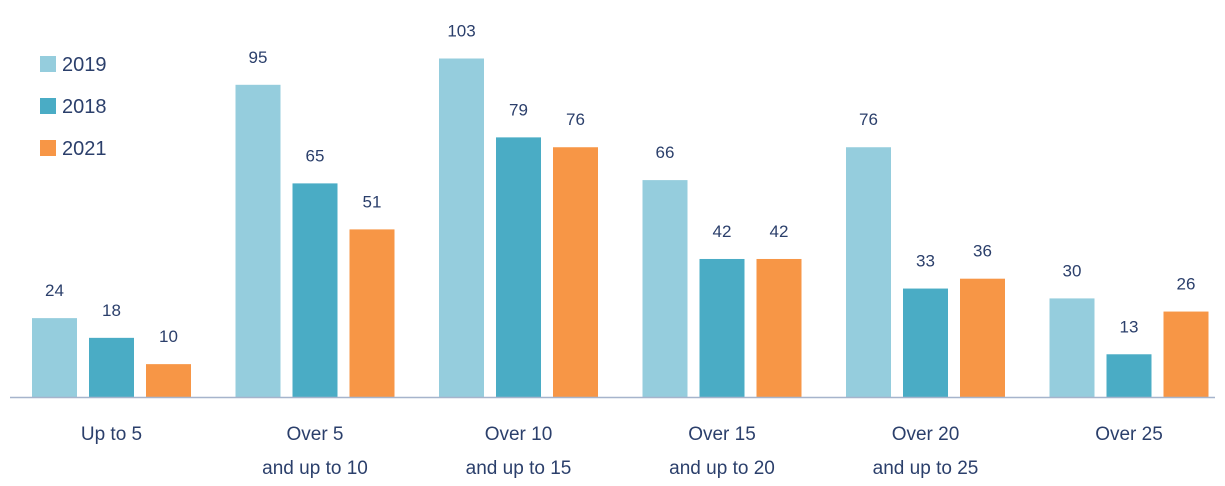  What do you see at coordinates (926, 468) in the screenshot?
I see `category-label-4-1: and up to 25` at bounding box center [926, 468].